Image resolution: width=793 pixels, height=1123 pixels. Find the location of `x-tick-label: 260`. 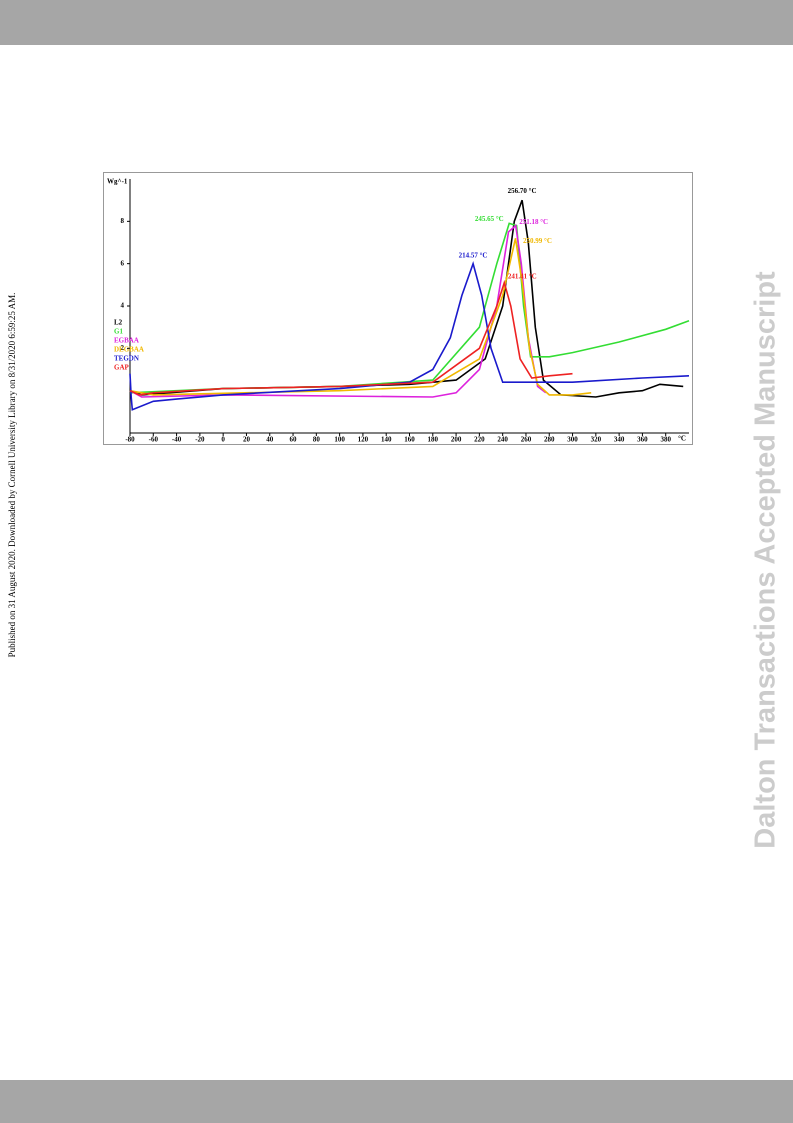

x-tick-label: 260 is located at coordinates (526, 440).